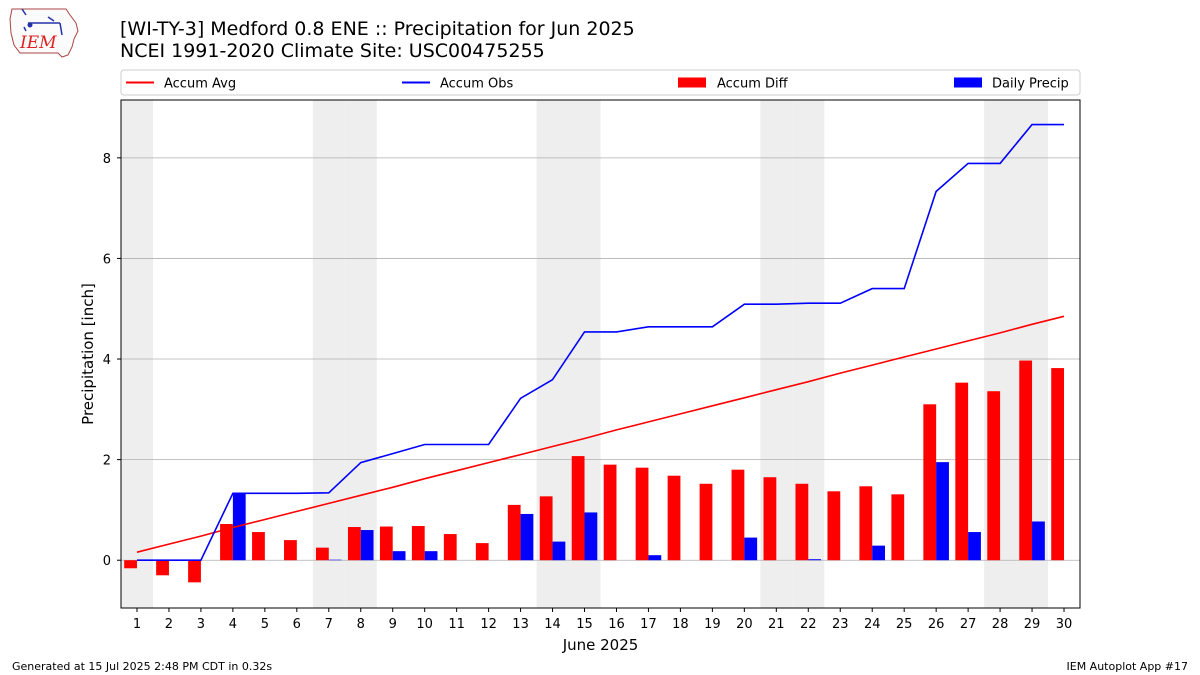 Image resolution: width=1200 pixels, height=675 pixels. Describe the element at coordinates (88, 354) in the screenshot. I see `y-axis-label: Precipitation [inch]` at that location.